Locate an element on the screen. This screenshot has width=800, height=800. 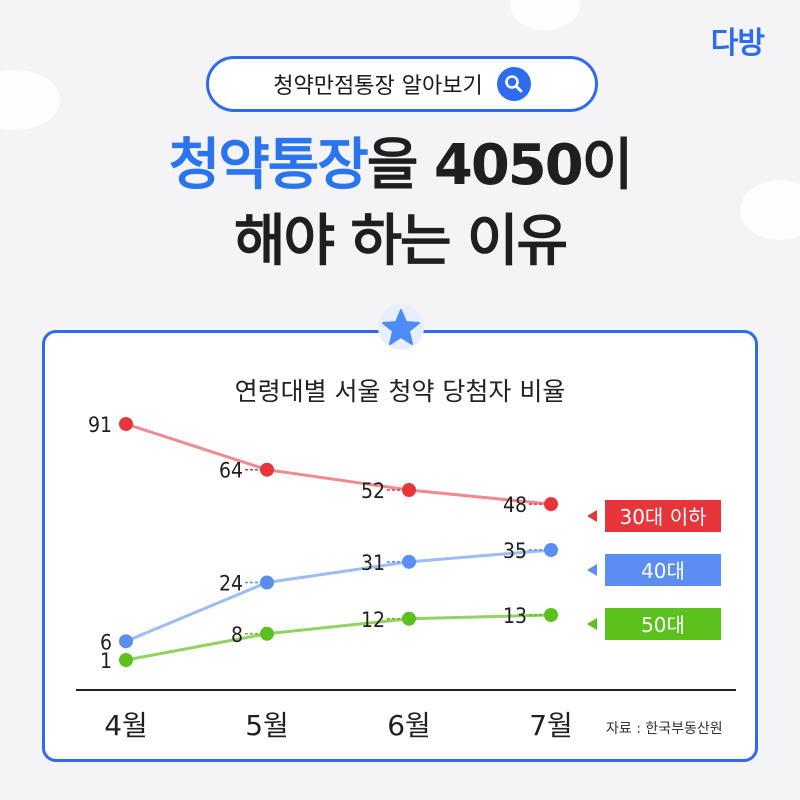
source-note: 자료 : 한국부동산원 is located at coordinates (664, 729).